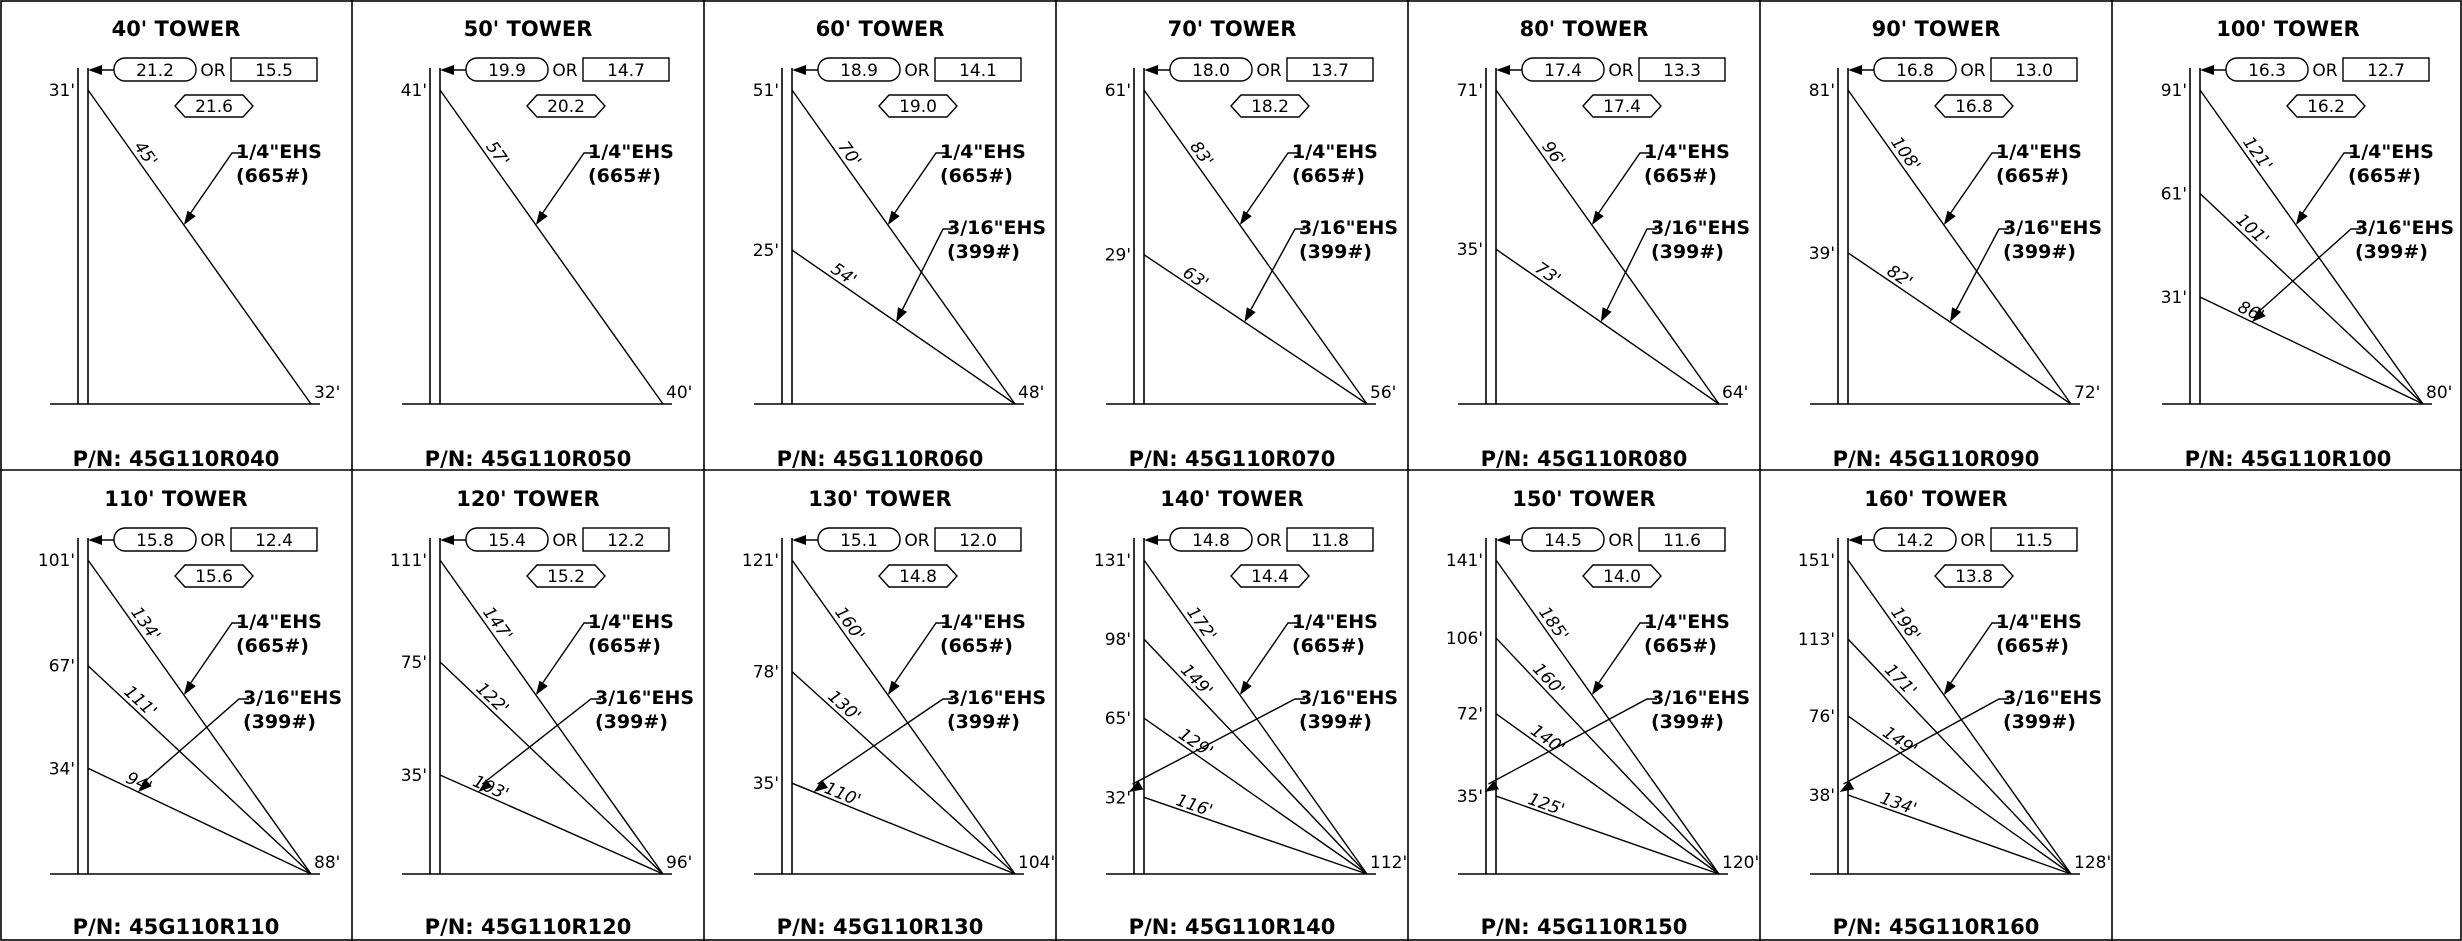  I want to click on guy-attach-height: 29', so click(1118, 256).